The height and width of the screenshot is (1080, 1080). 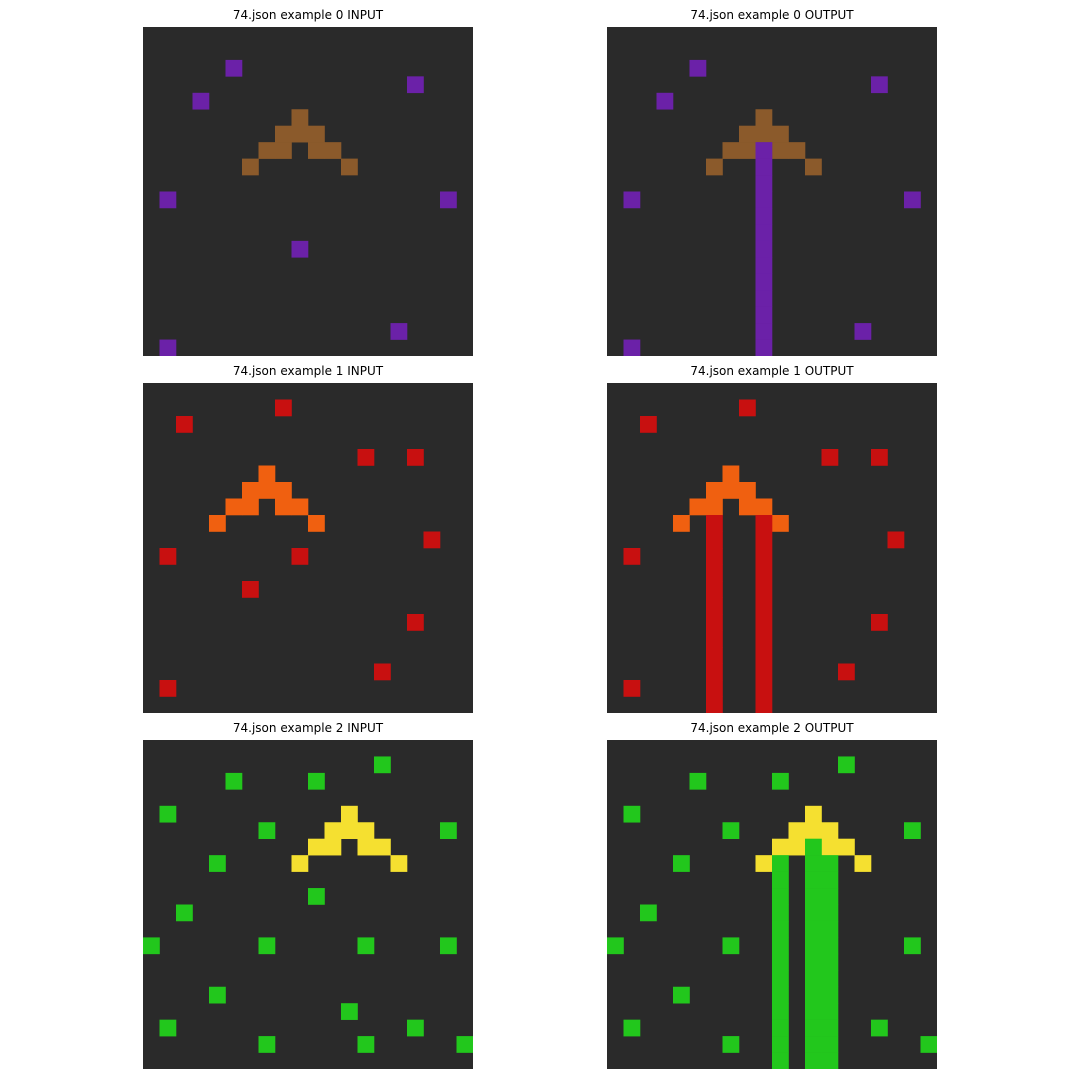 What do you see at coordinates (772, 182) in the screenshot?
I see `panel-example-0-output: 74.json example 0 OUTPUT` at bounding box center [772, 182].